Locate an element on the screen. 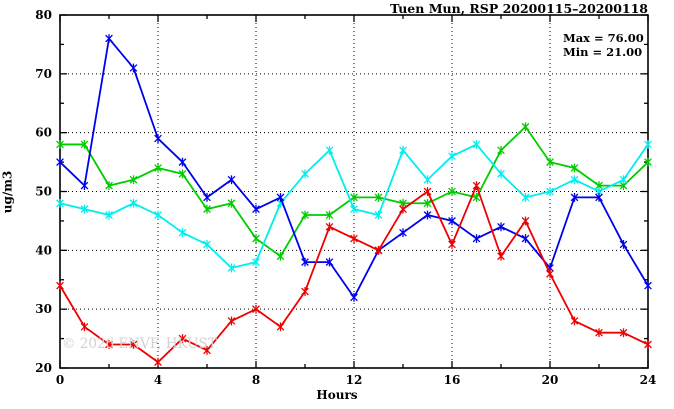 This screenshot has width=674, height=409. max-label: Max = 76.00 is located at coordinates (603, 38).